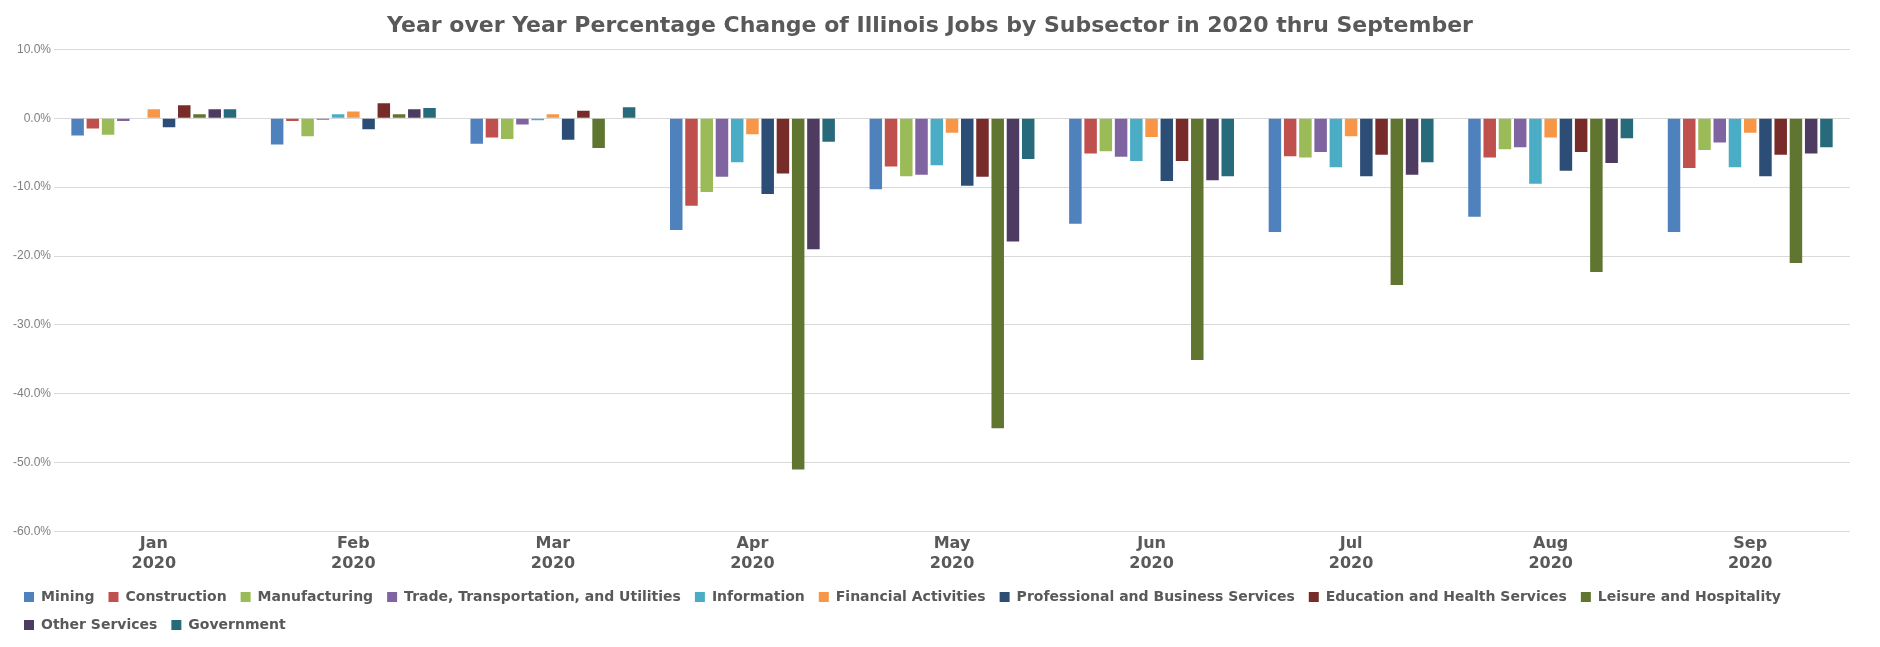  I want to click on y-tick-label: -20.0%, so click(32, 255).